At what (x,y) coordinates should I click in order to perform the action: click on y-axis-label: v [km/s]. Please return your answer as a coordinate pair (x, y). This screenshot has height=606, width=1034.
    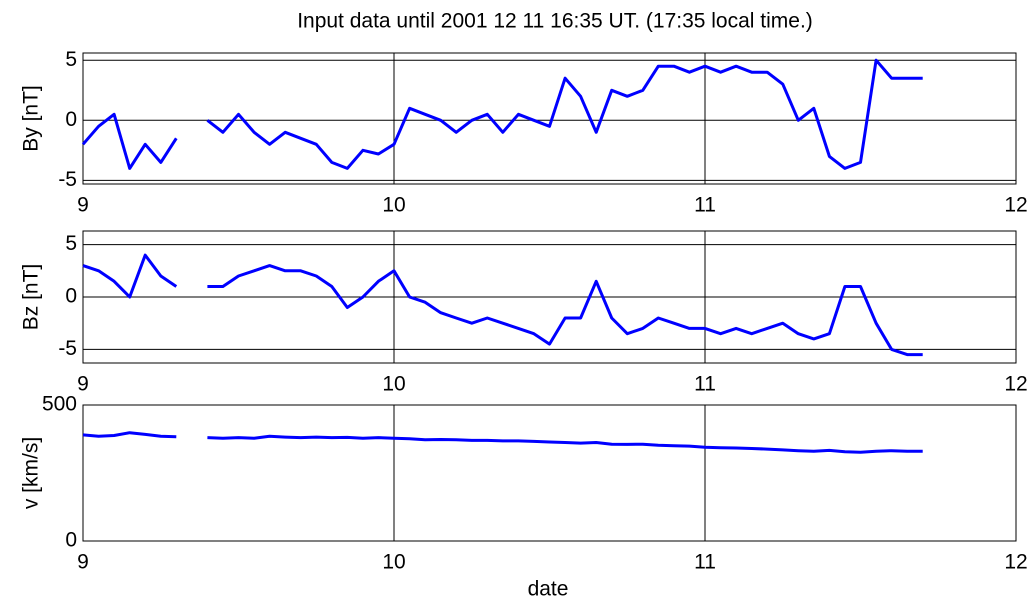
    Looking at the image, I should click on (31, 473).